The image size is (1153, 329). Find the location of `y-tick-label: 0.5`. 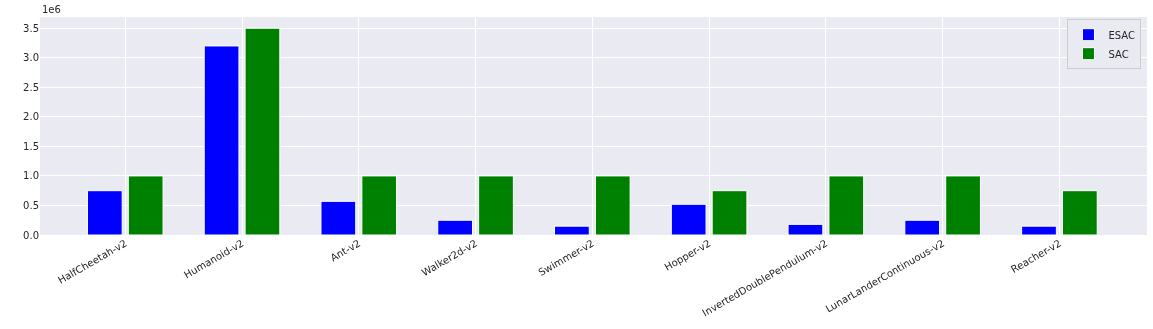

y-tick-label: 0.5 is located at coordinates (31, 205).